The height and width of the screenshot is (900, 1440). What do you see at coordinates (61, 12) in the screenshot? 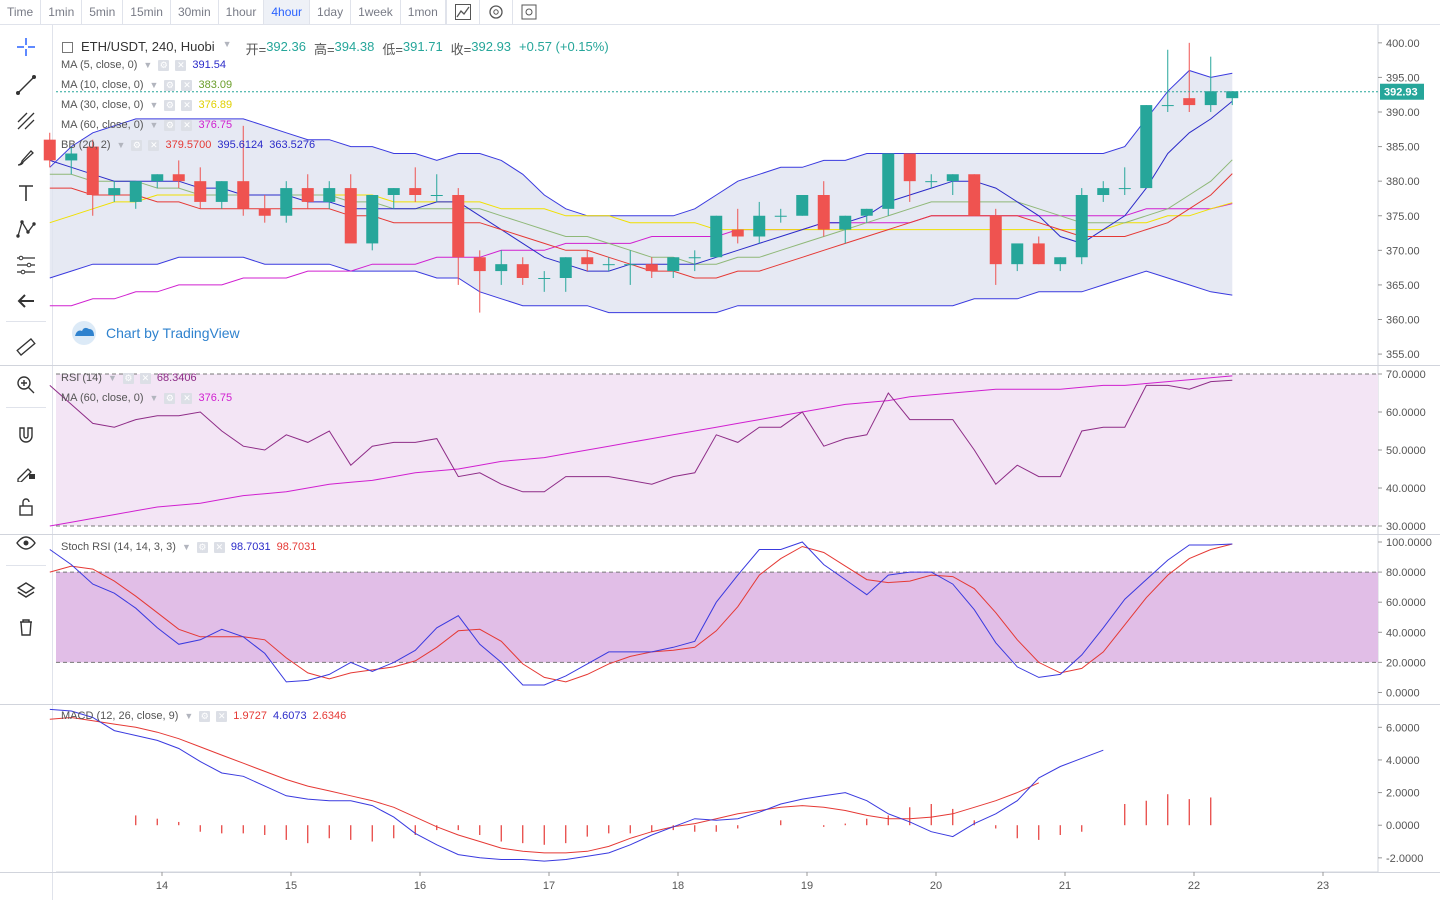
I see `timeframe-1min: 1min` at bounding box center [61, 12].